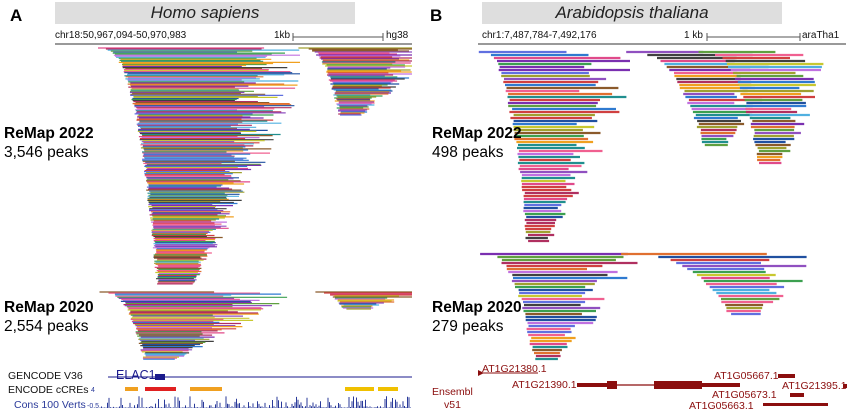 This screenshot has height=414, width=850. What do you see at coordinates (559, 306) in the screenshot?
I see `panel-b-remap2020-stack-left` at bounding box center [559, 306].